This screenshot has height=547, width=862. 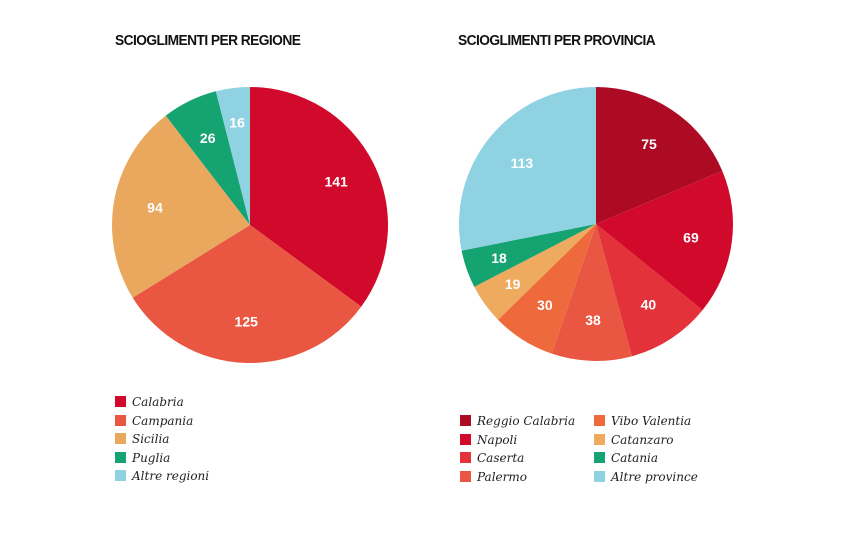 I want to click on legend-item: Reggio Calabria, so click(x=517, y=421).